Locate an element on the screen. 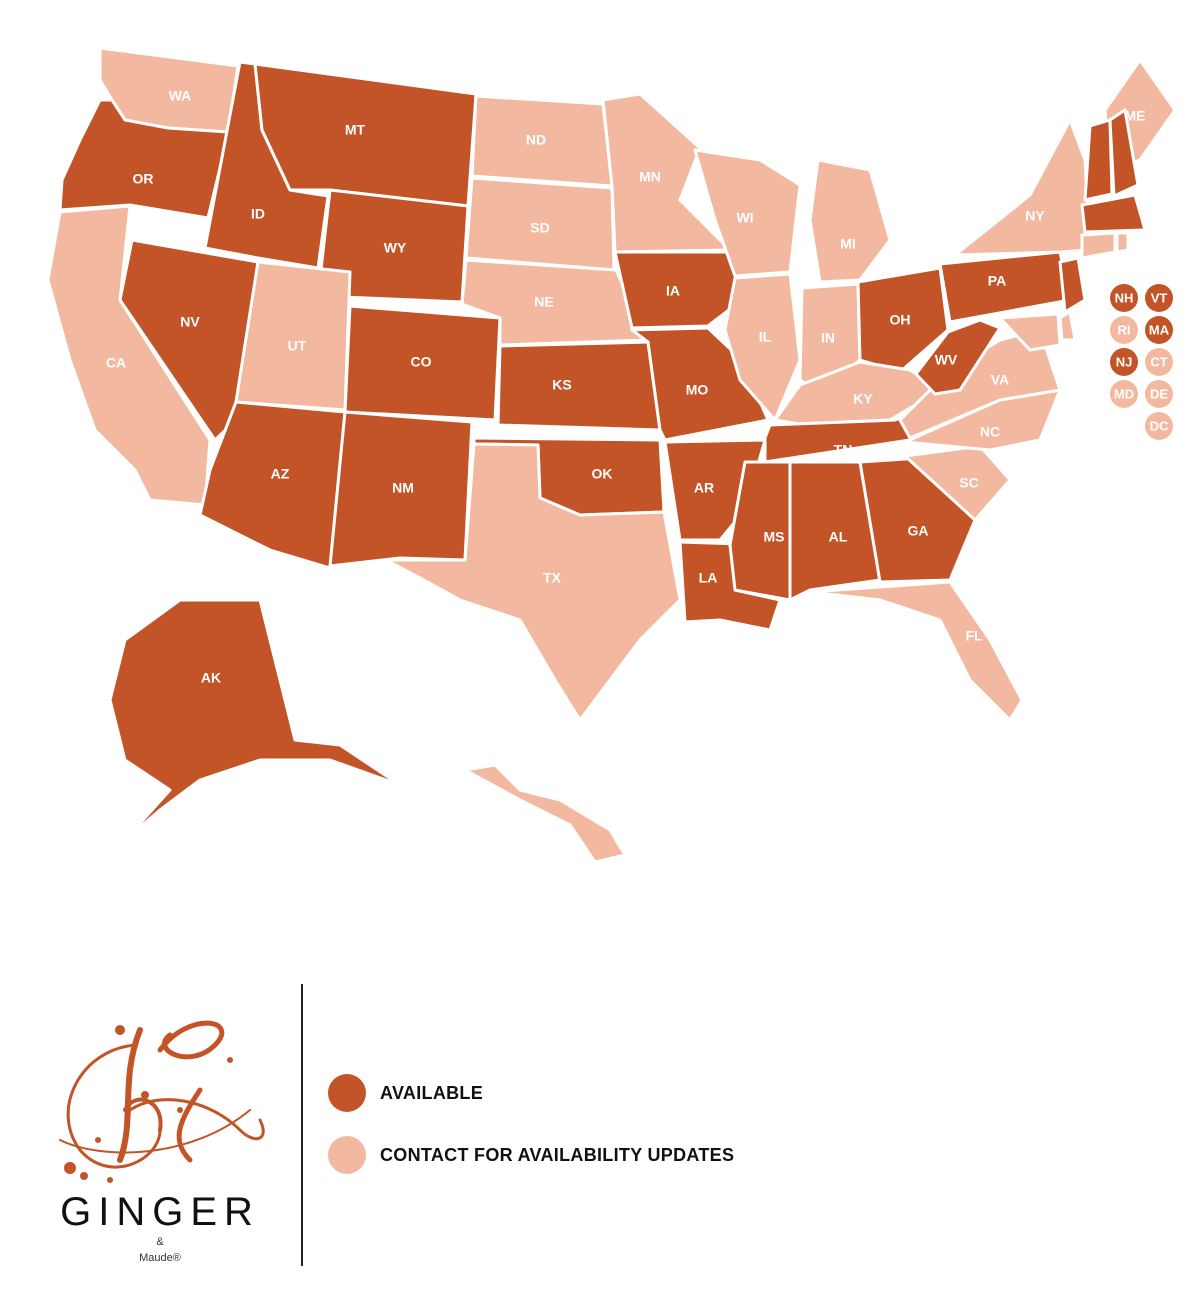 Image resolution: width=1200 pixels, height=1294 pixels. brand-name: GINGER is located at coordinates (160, 1212).